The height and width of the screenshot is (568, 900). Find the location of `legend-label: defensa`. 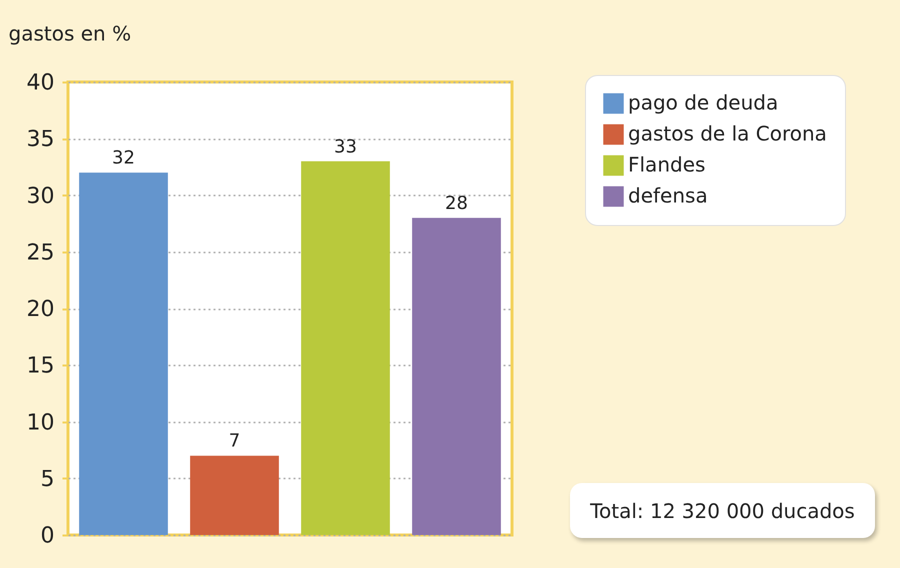

legend-label: defensa is located at coordinates (668, 196).